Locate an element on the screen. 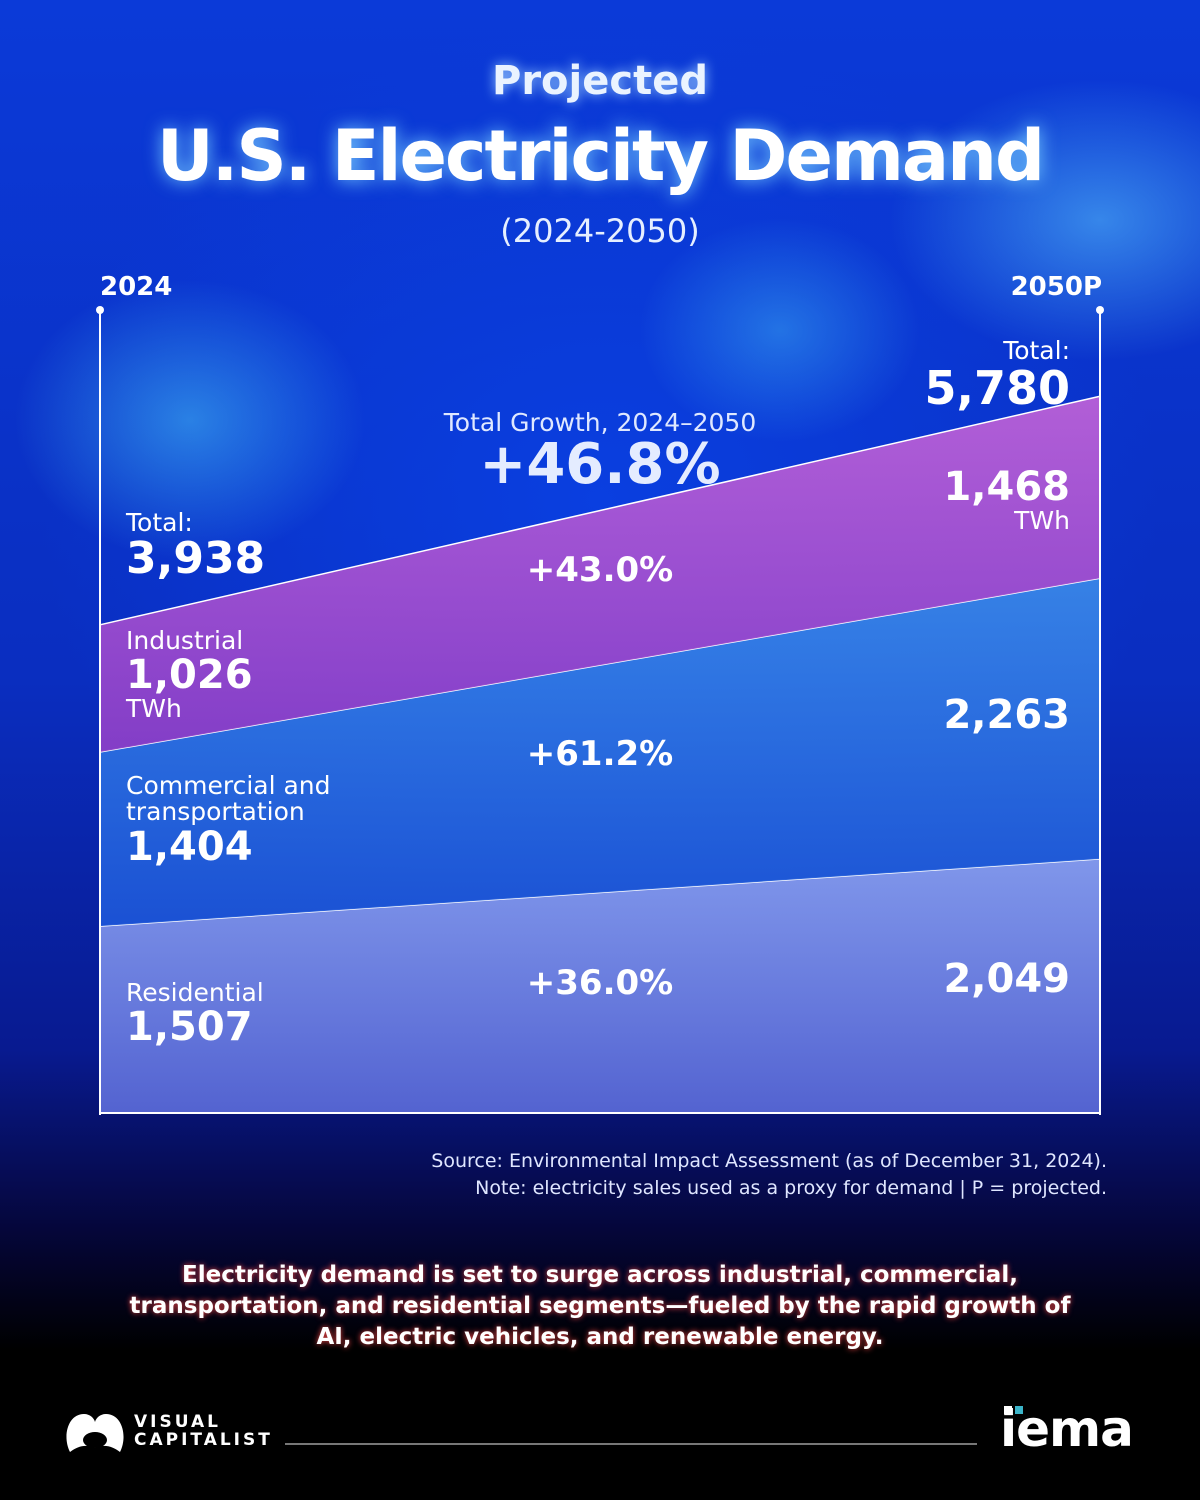  brand-left-line: VISUAL is located at coordinates (177, 1422).